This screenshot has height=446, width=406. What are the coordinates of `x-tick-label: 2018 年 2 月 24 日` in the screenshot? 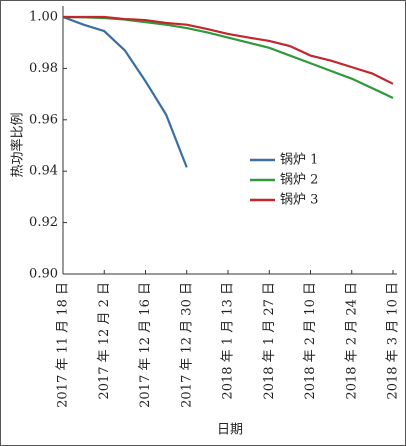 It's located at (351, 341).